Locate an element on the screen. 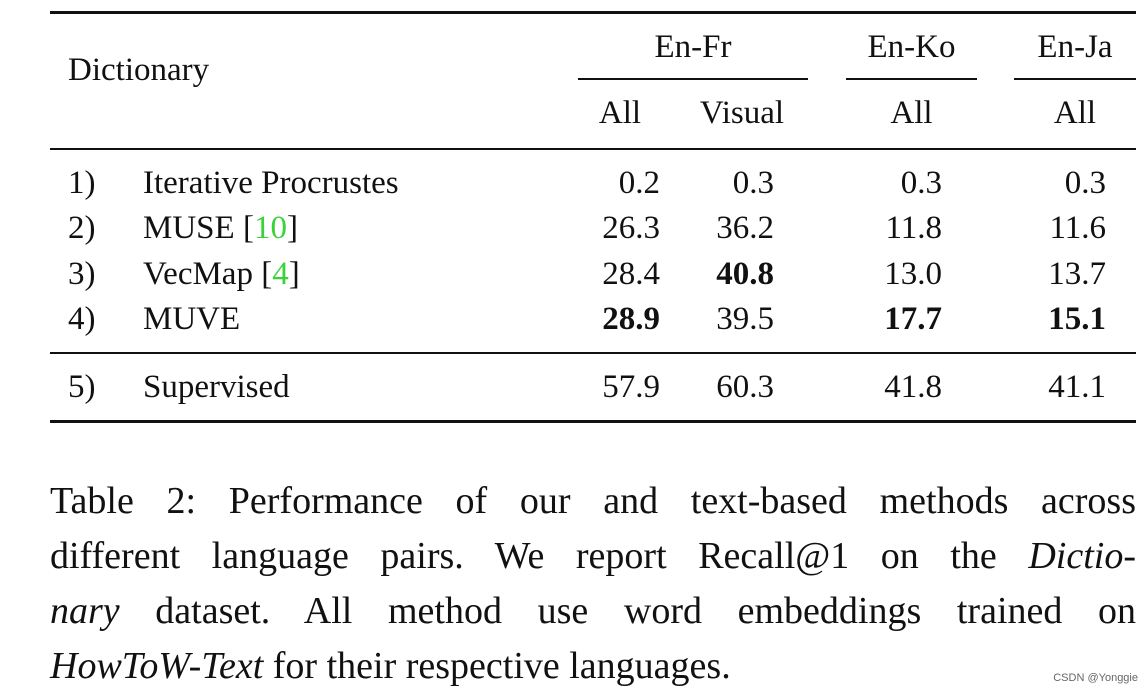  group-header-en-fr: En-Fr is located at coordinates (693, 47).